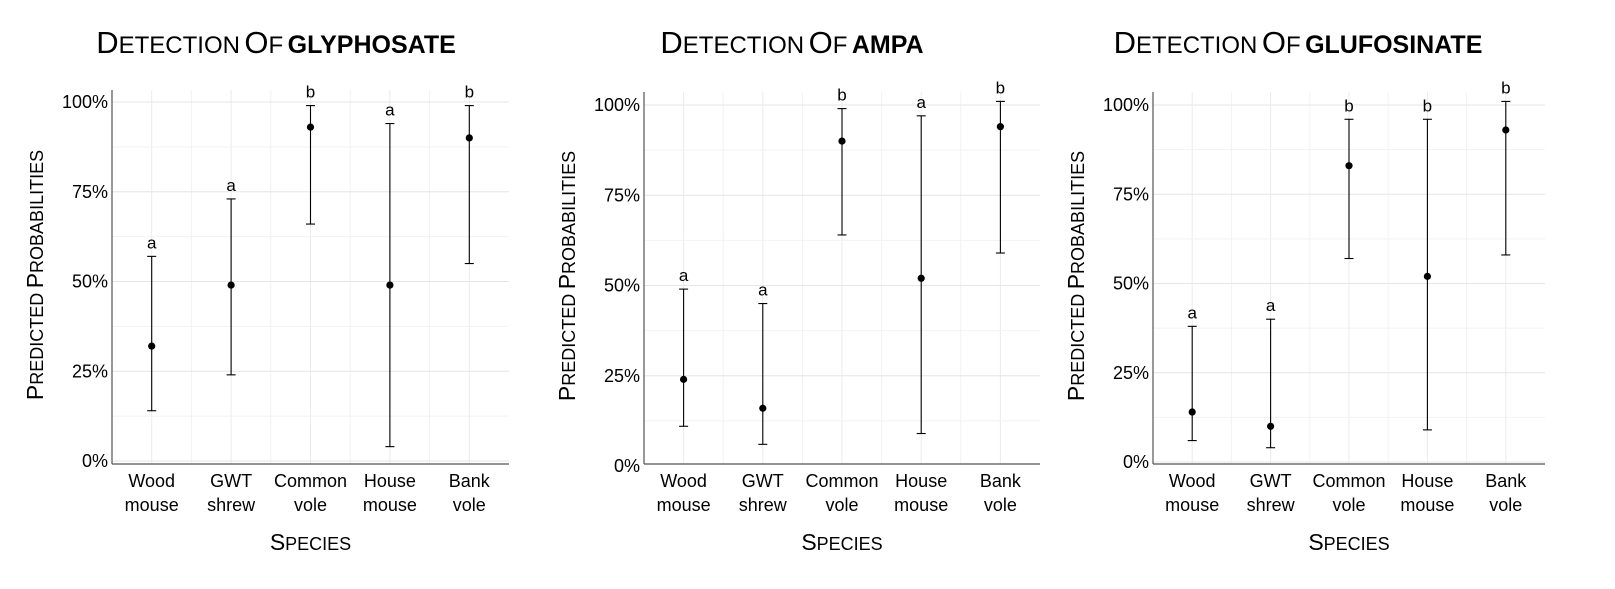 This screenshot has height=589, width=1615. What do you see at coordinates (372, 45) in the screenshot?
I see `chart-title-compound: GLYPHOSATE` at bounding box center [372, 45].